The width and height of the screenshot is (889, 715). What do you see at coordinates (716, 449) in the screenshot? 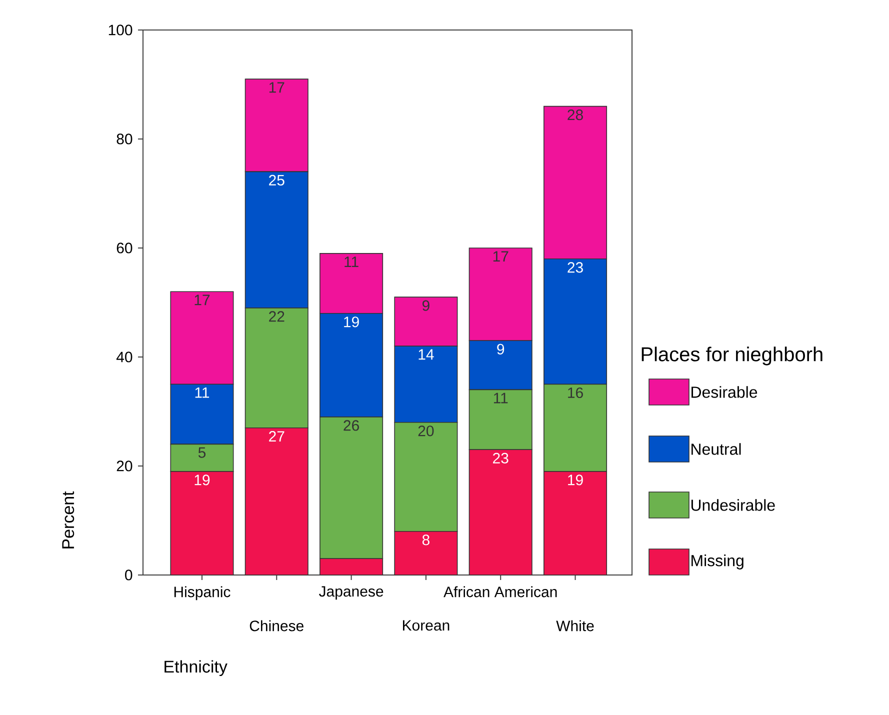
I see `legend-label: Neutral` at bounding box center [716, 449].